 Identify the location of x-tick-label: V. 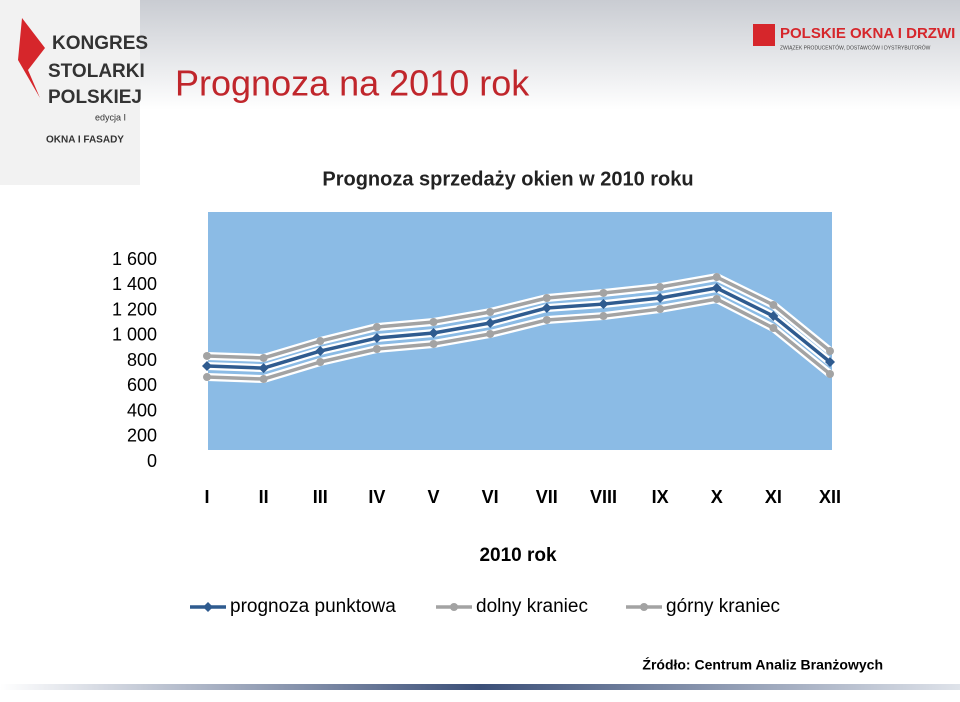
(434, 497).